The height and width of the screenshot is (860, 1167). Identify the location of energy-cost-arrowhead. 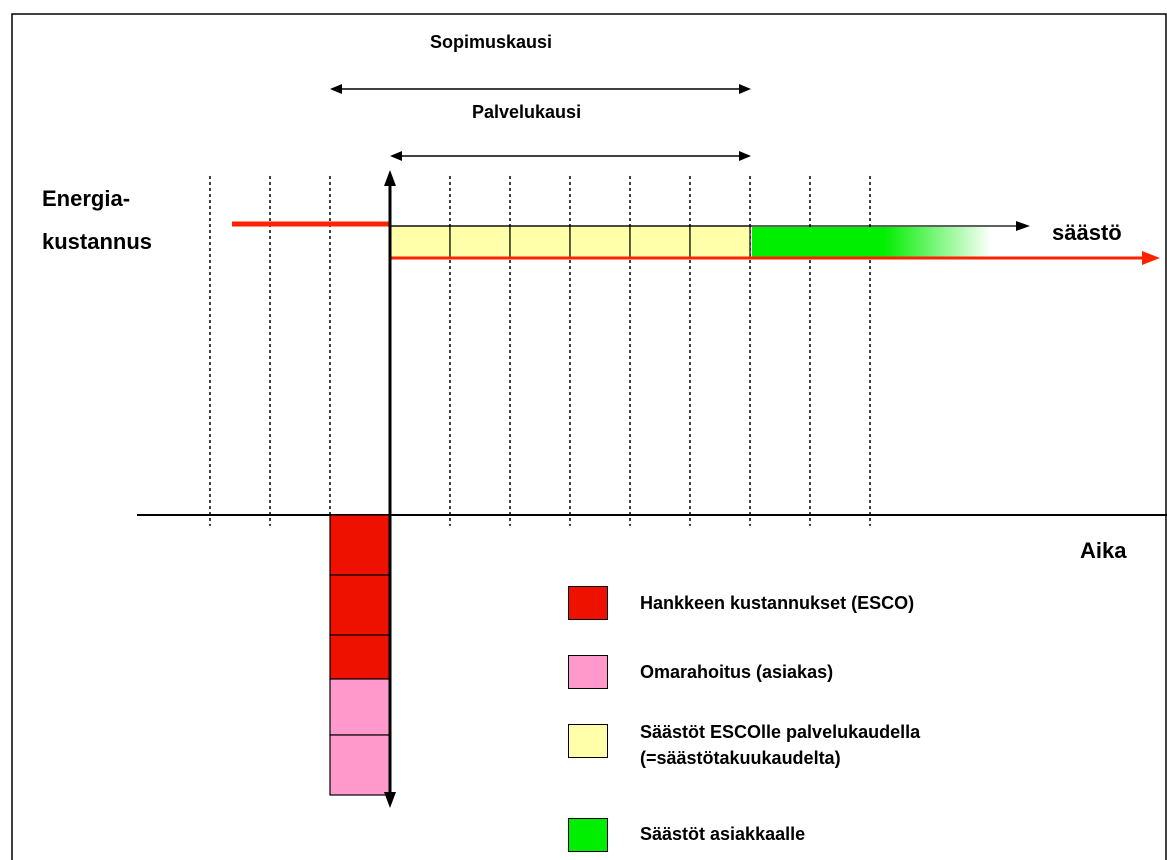
(1151, 258).